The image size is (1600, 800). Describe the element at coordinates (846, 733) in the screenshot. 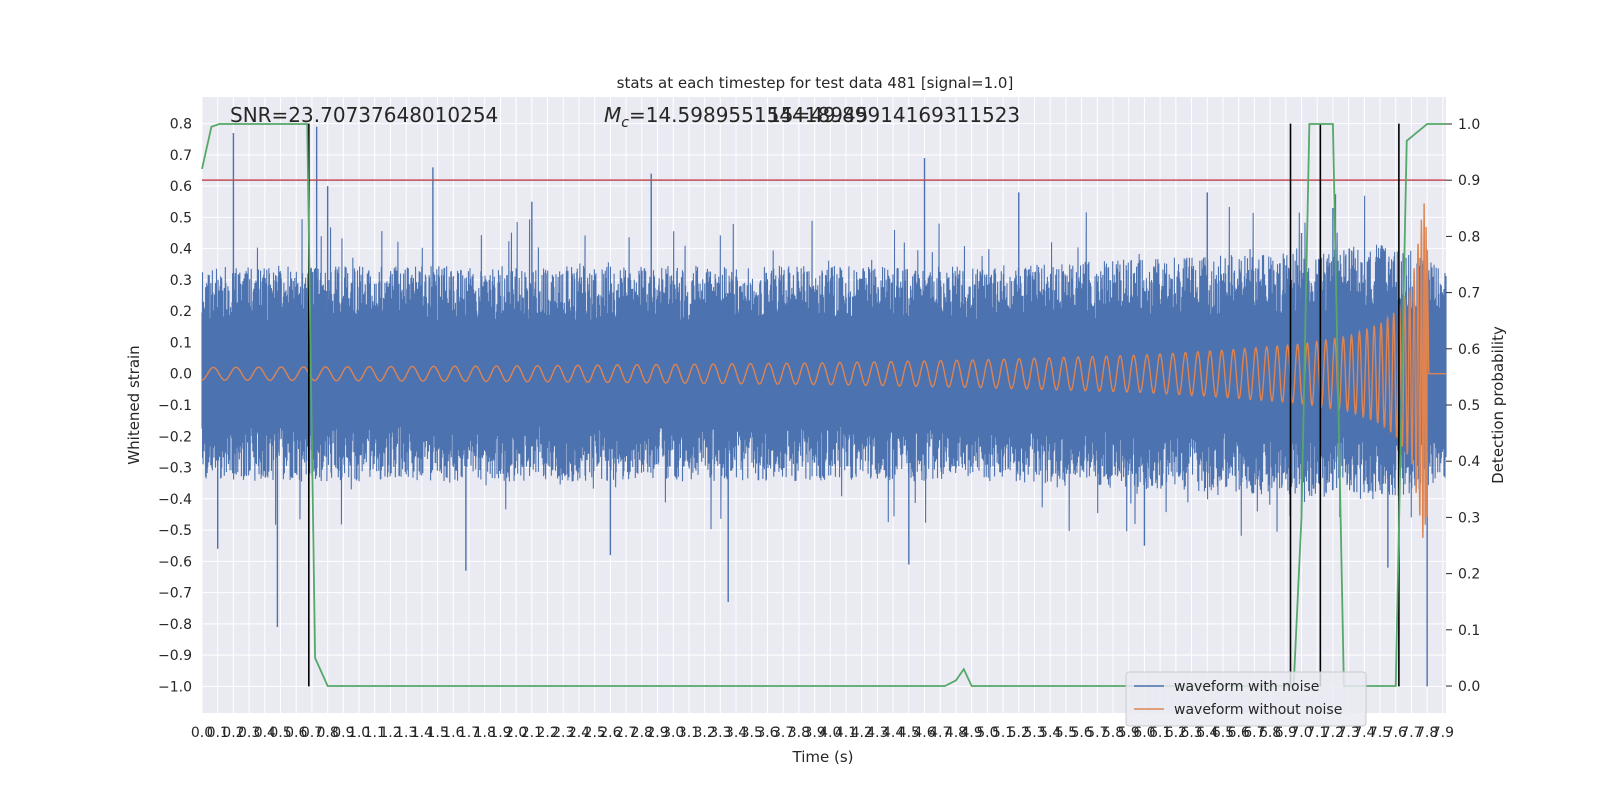

I see `x-tick-label: 4.1` at that location.